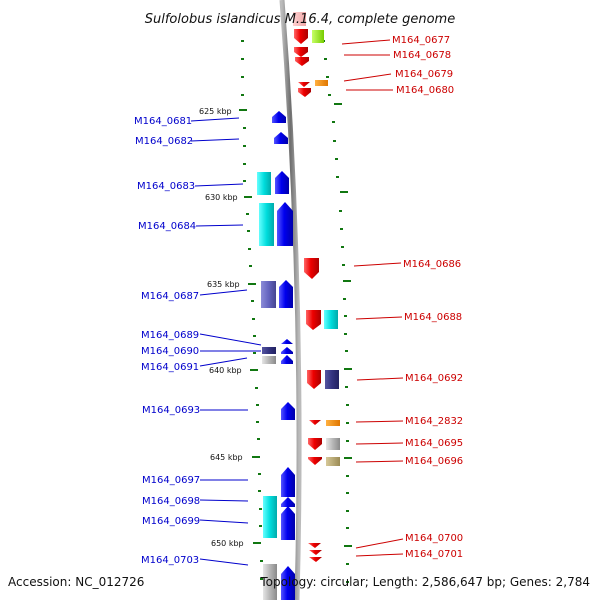  Describe the element at coordinates (171, 521) in the screenshot. I see `gene-label-0699: M164_0699` at that location.